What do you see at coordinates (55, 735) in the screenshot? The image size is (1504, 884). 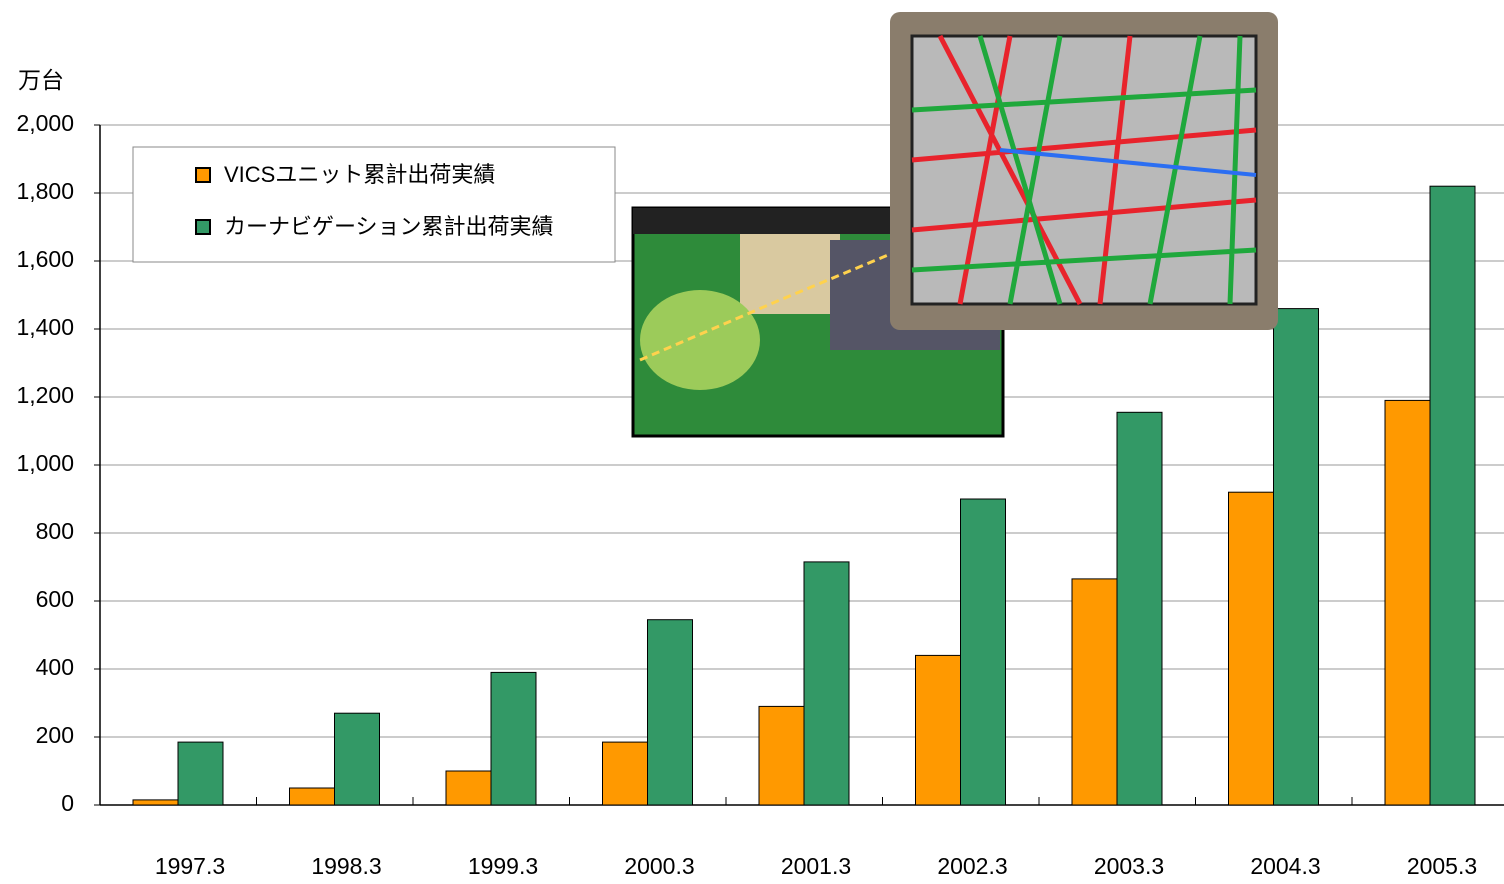 I see `y-tick-label: 200` at bounding box center [55, 735].